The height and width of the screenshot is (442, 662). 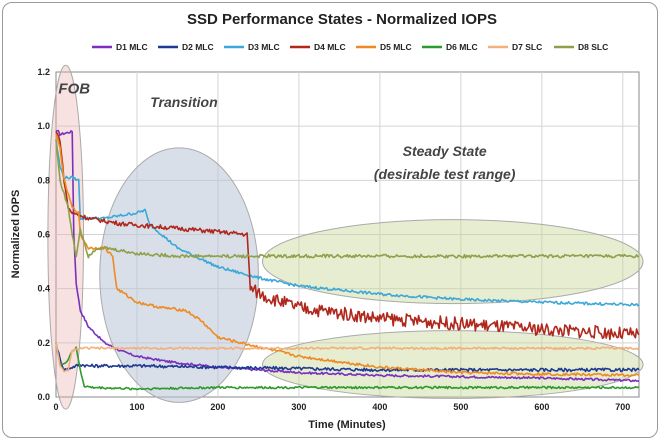 What do you see at coordinates (379, 407) in the screenshot?
I see `x-tick-label: 400` at bounding box center [379, 407].